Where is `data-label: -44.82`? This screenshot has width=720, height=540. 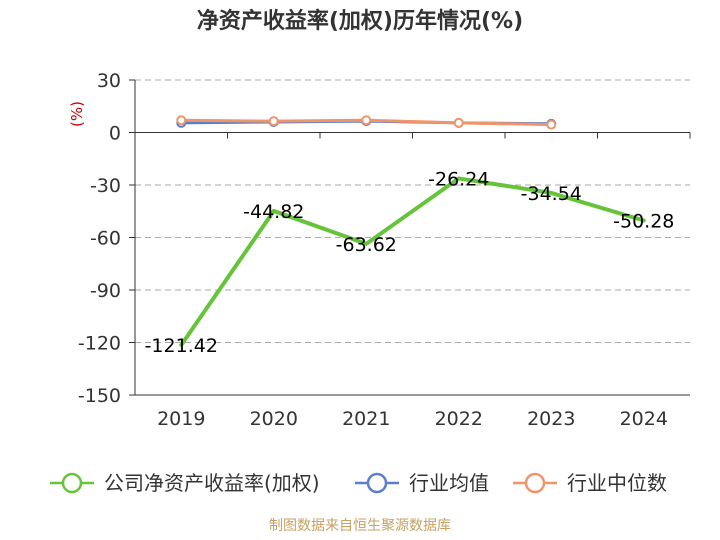
data-label: -44.82 is located at coordinates (273, 212).